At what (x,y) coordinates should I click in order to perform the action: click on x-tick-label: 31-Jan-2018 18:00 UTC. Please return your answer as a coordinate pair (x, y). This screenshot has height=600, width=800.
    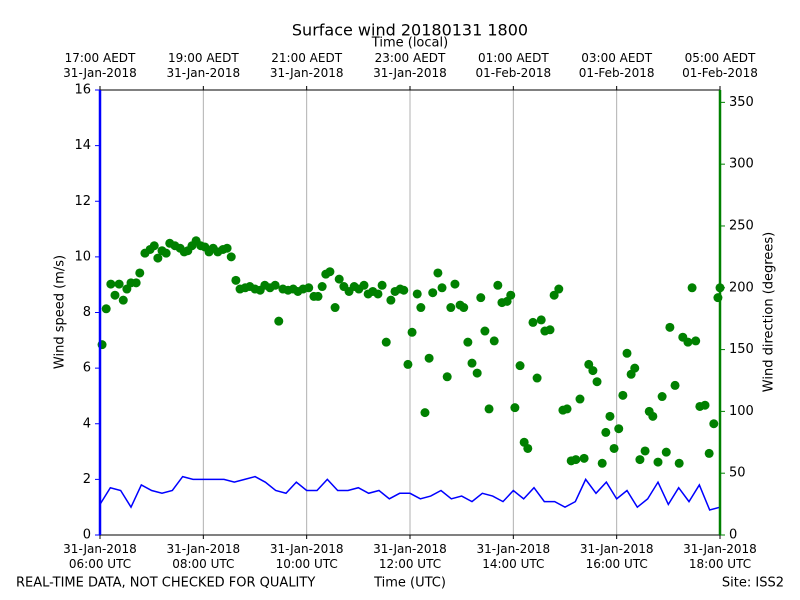
    Looking at the image, I should click on (720, 556).